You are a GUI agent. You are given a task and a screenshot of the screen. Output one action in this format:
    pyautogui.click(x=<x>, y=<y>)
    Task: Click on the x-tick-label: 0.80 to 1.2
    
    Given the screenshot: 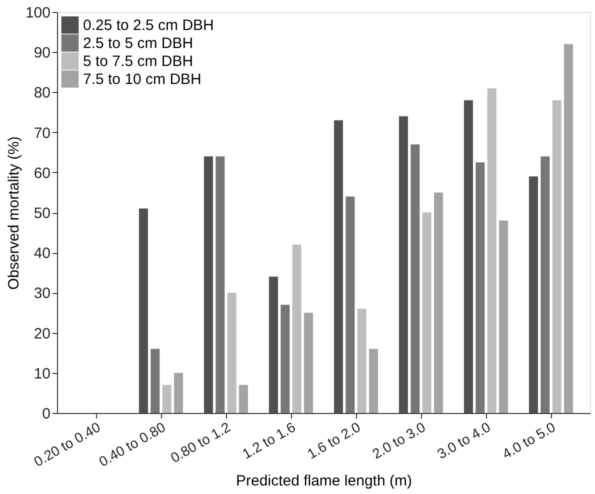 What is the action you would take?
    pyautogui.click(x=201, y=442)
    